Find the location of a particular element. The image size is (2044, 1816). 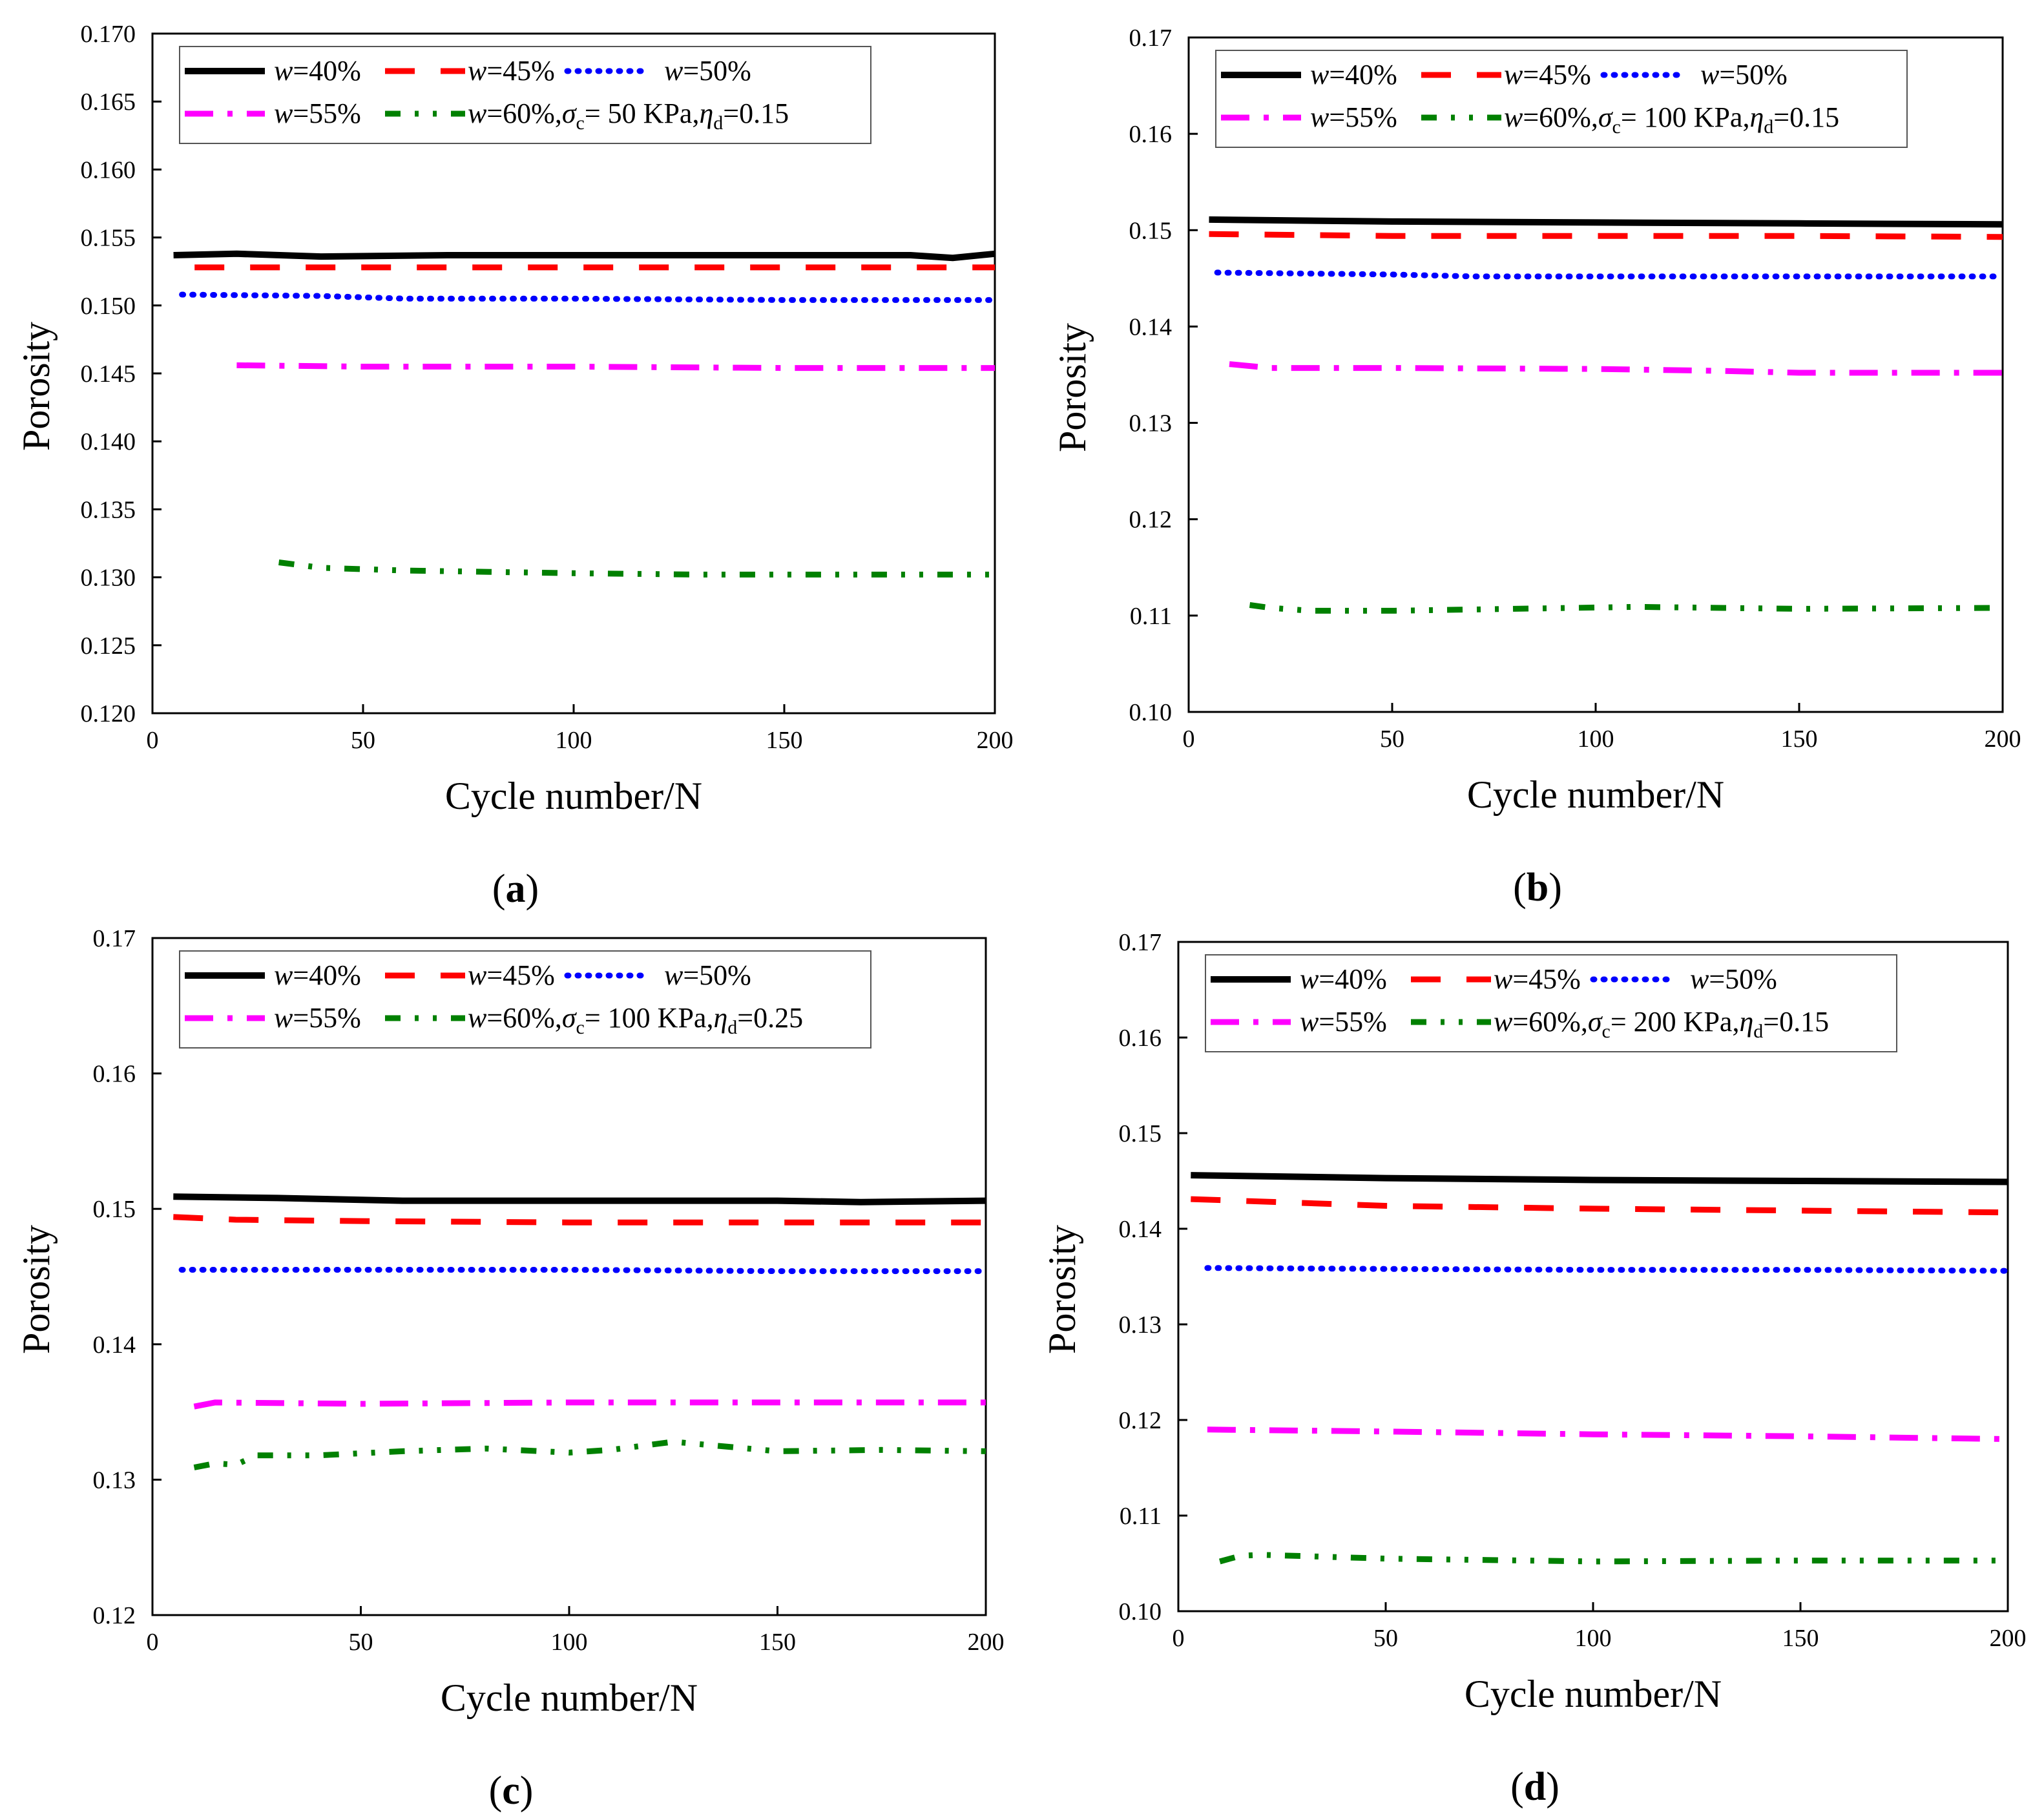

y-tick-label: 0.140 is located at coordinates (108, 441).